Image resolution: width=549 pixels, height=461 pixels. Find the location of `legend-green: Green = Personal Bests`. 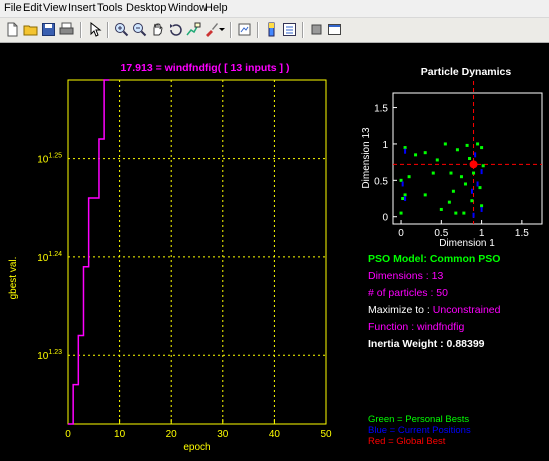

legend-green: Green = Personal Bests is located at coordinates (419, 419).